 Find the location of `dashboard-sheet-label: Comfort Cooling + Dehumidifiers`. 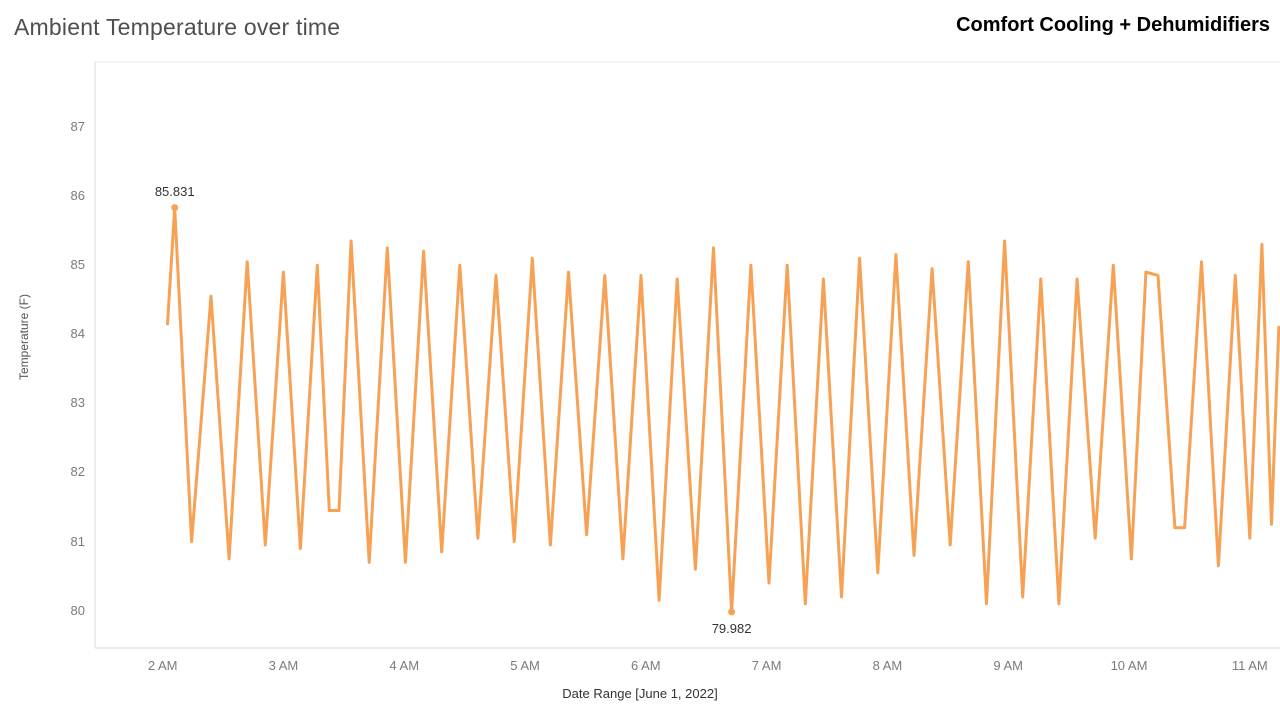

dashboard-sheet-label: Comfort Cooling + Dehumidifiers is located at coordinates (1113, 25).